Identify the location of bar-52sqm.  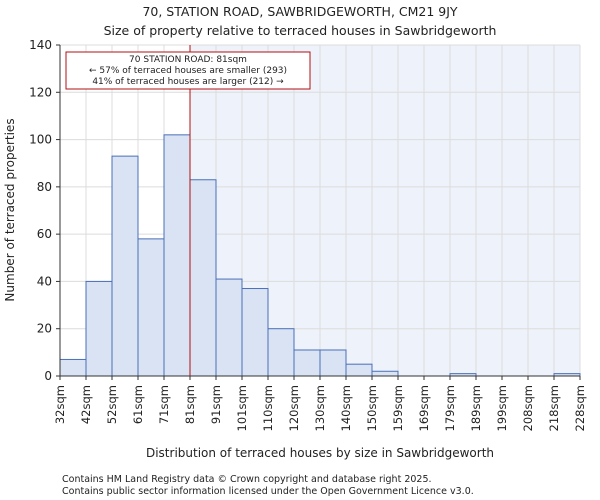
(125, 266).